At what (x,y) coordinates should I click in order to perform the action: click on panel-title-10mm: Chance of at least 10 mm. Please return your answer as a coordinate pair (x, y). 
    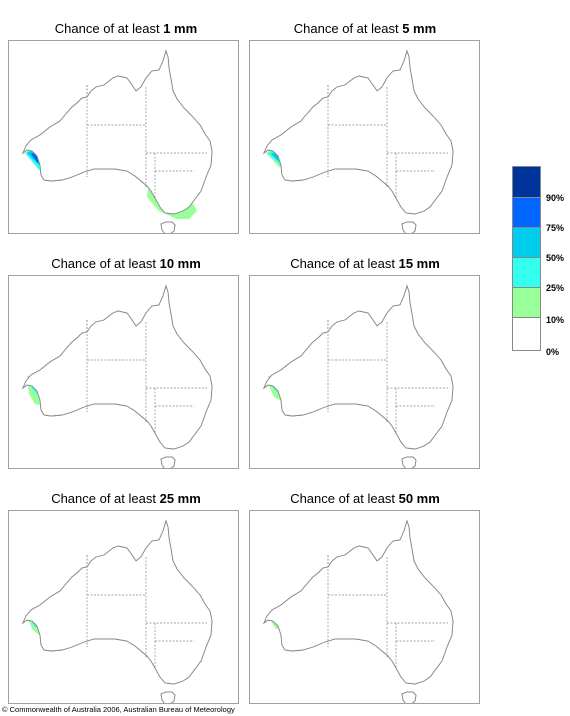
    Looking at the image, I should click on (126, 264).